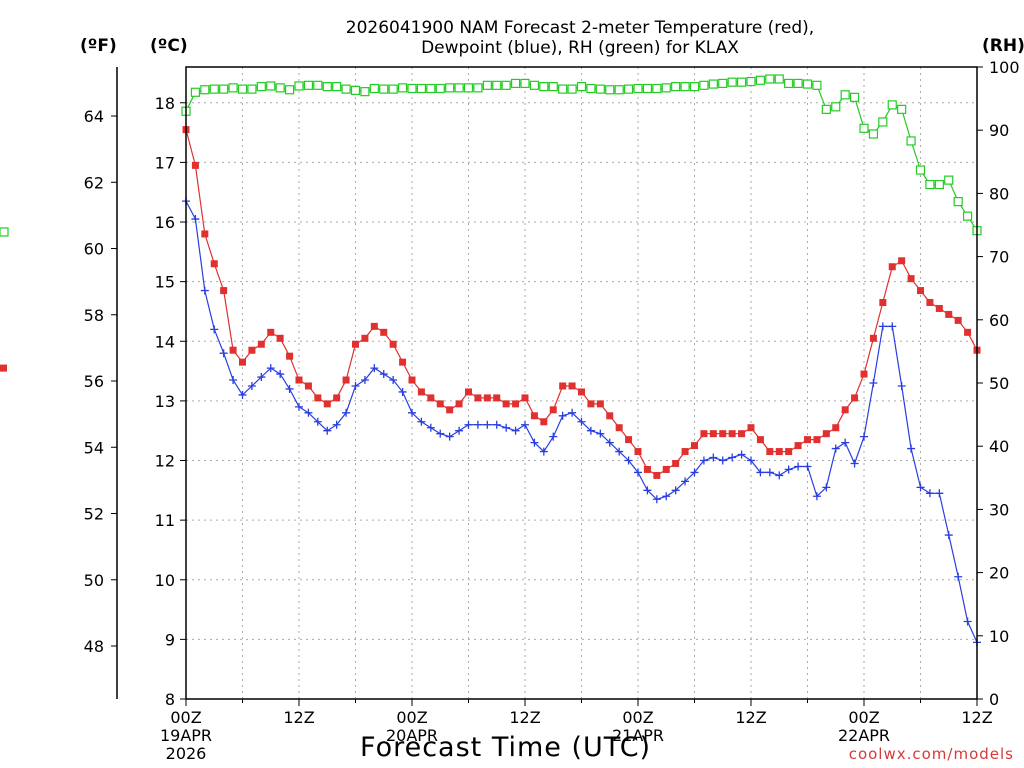 The width and height of the screenshot is (1024, 768). What do you see at coordinates (165, 580) in the screenshot?
I see `celsius-tick-label: 10` at bounding box center [165, 580].